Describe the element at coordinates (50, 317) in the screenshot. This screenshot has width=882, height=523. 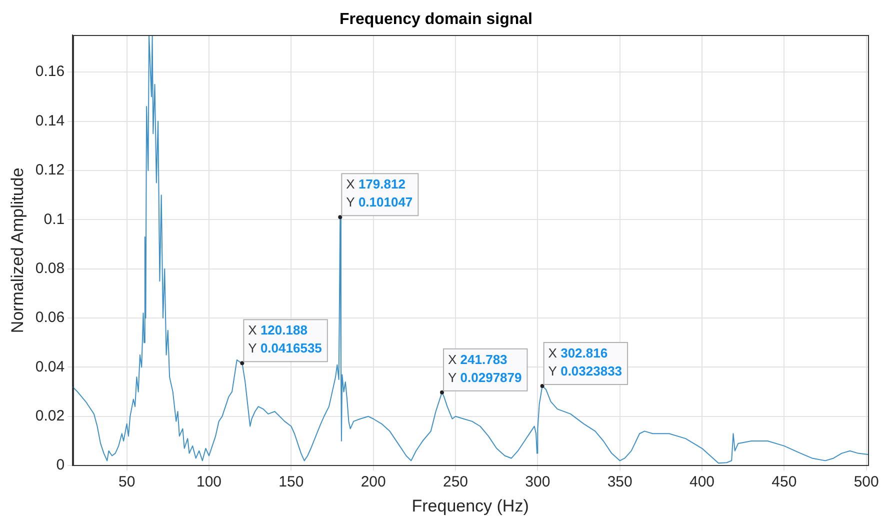
I see `y-tick-label: 0.06` at that location.